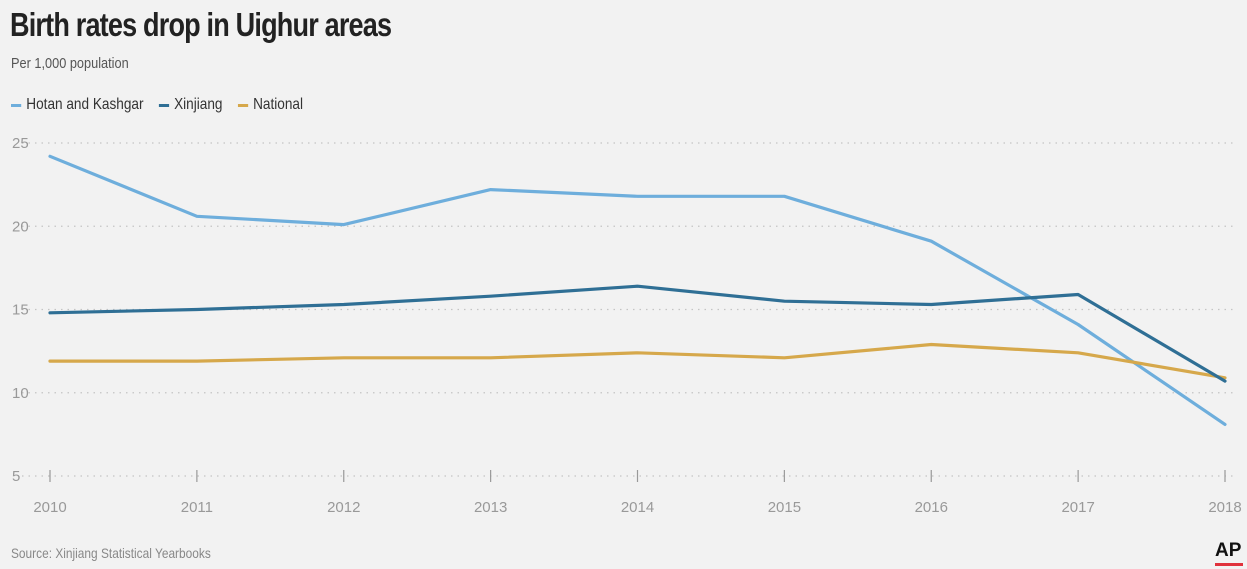 This screenshot has height=569, width=1247. Describe the element at coordinates (20, 226) in the screenshot. I see `y-tick-label: 20` at that location.